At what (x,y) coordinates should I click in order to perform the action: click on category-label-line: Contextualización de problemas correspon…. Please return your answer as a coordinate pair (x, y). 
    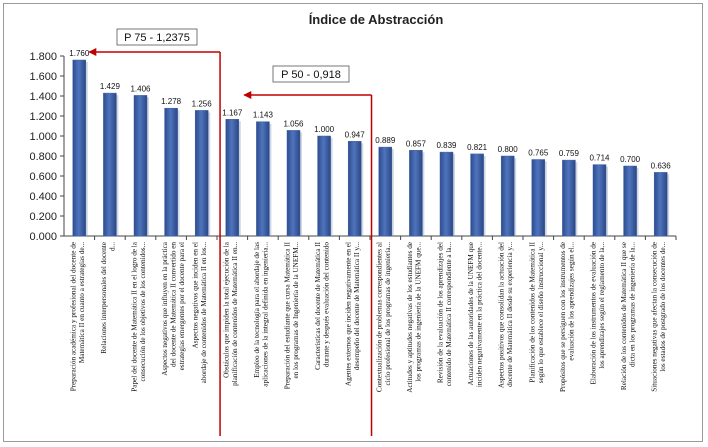
    Looking at the image, I should click on (379, 317).